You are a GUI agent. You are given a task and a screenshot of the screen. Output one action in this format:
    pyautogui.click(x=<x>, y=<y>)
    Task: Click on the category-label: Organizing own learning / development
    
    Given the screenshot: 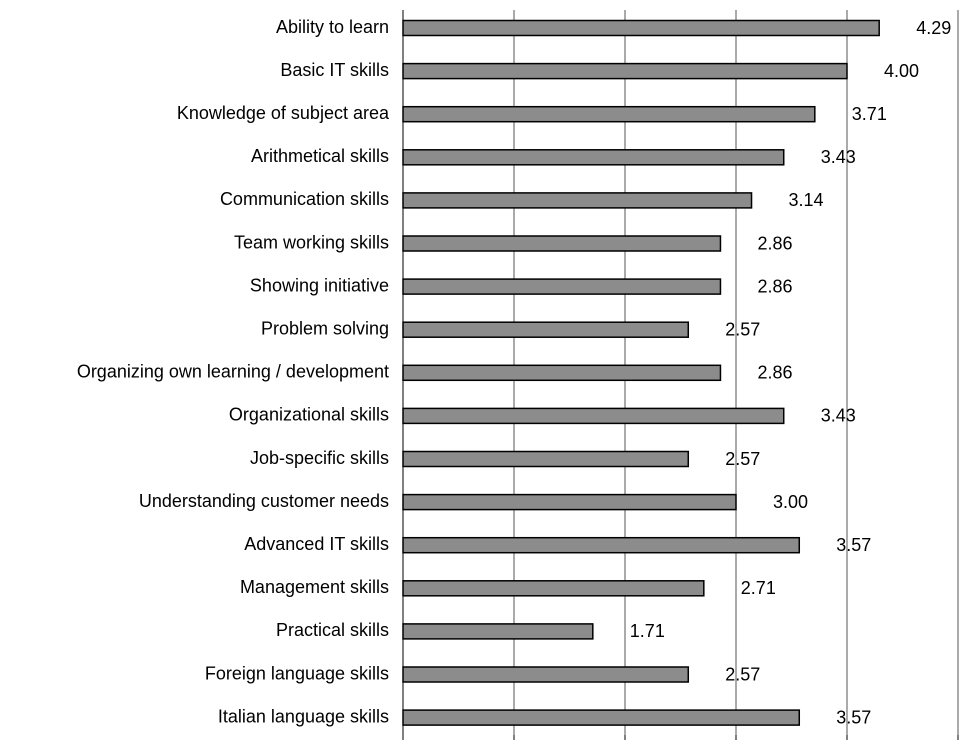 What is the action you would take?
    pyautogui.click(x=233, y=372)
    